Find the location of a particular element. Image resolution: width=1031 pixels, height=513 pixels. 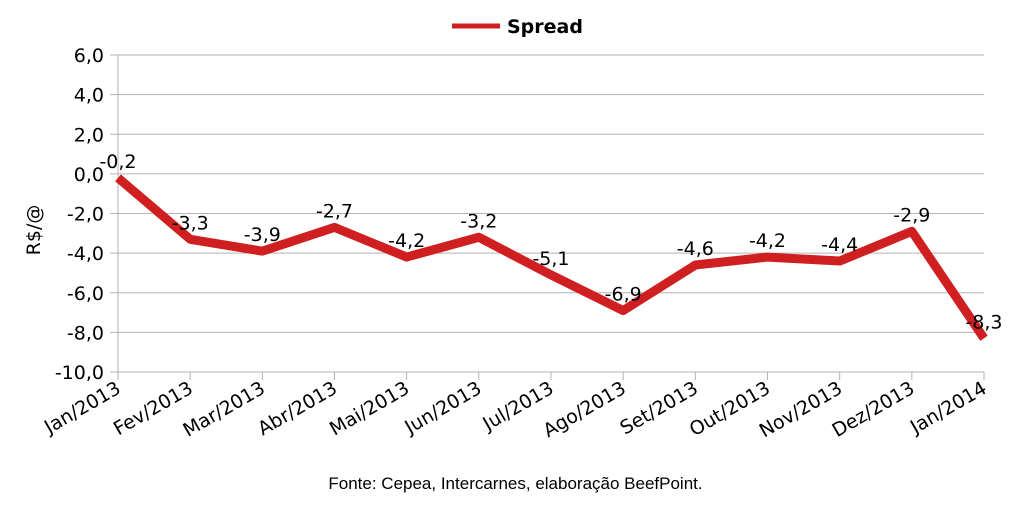

x-tick-label: Set/2013 is located at coordinates (658, 408).